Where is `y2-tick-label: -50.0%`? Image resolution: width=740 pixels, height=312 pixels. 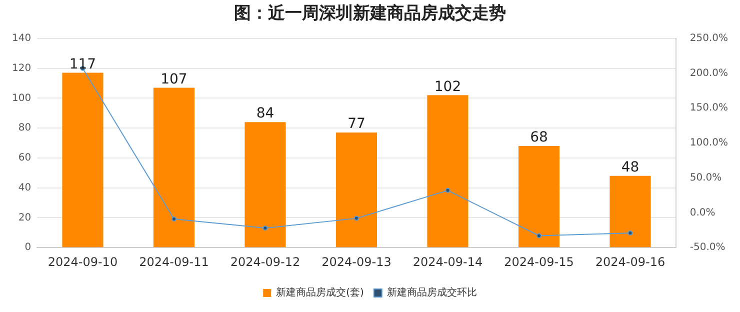 y2-tick-label: -50.0% is located at coordinates (708, 248).